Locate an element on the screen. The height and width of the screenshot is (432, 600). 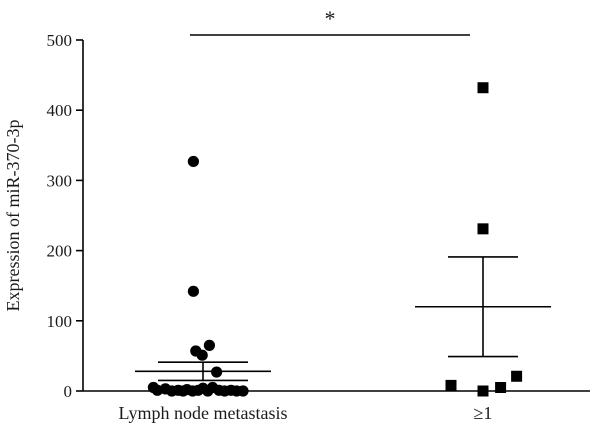
significance-star: * is located at coordinates (330, 18).